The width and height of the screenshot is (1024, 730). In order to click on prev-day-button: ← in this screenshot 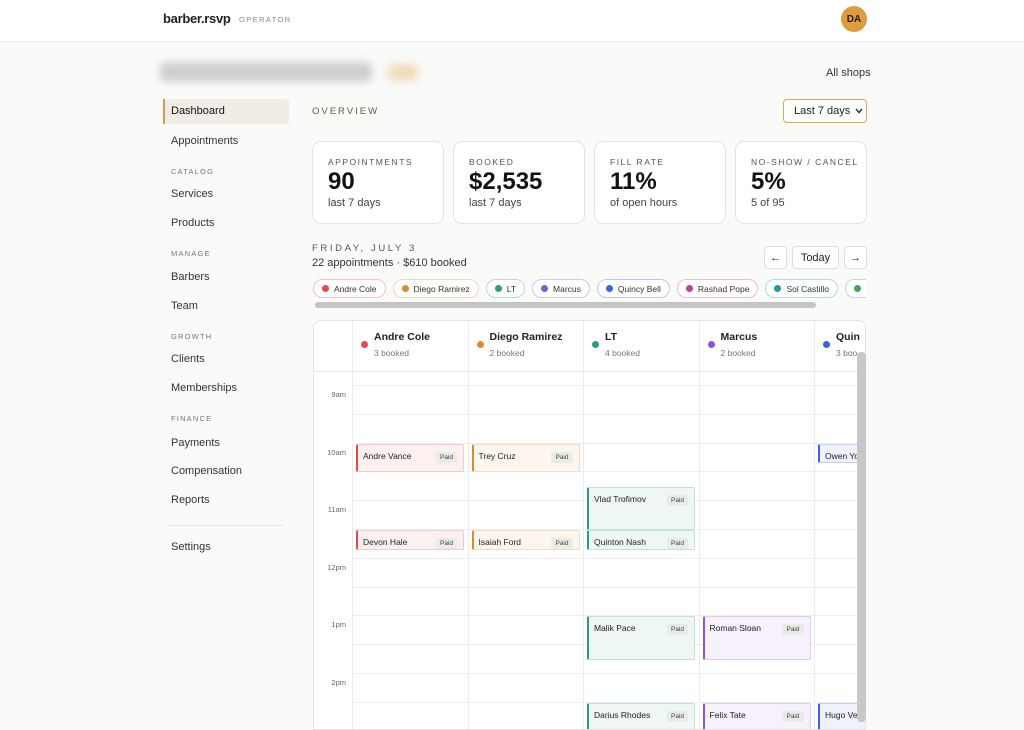, I will do `click(775, 257)`.